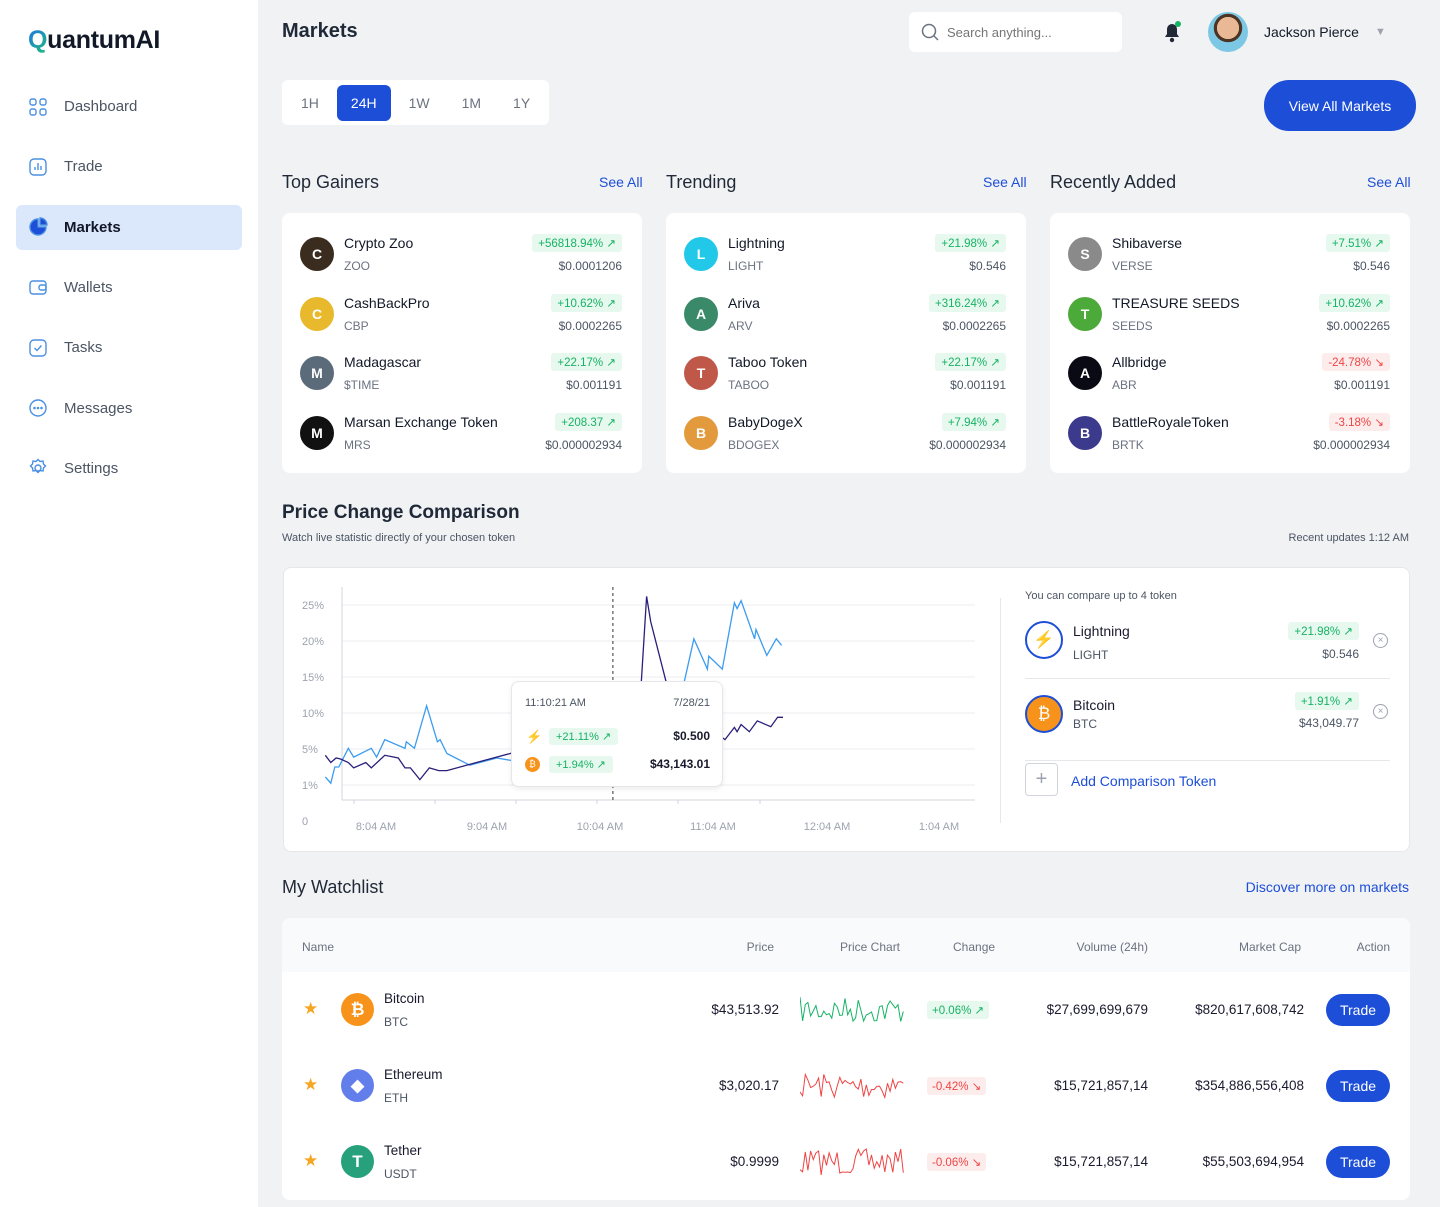 The image size is (1440, 1207). I want to click on plus-icon: +, so click(1041, 779).